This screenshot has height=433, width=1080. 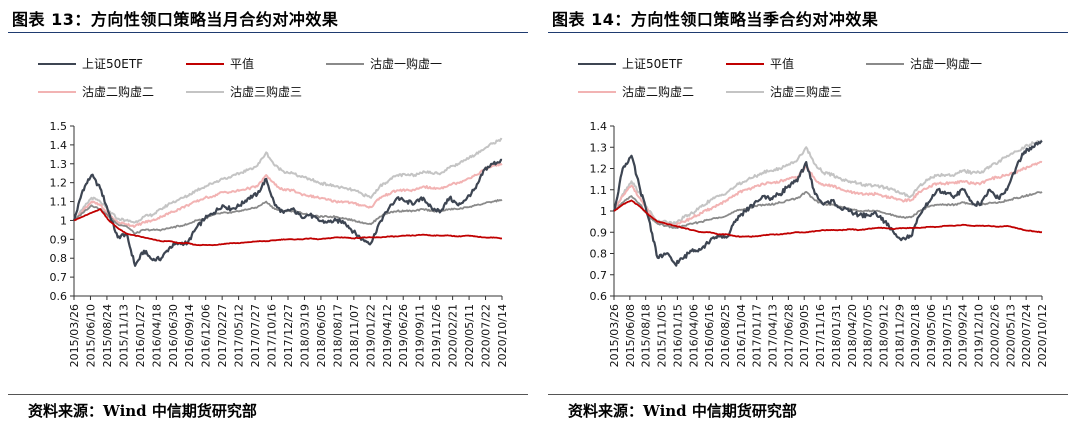 I want to click on x-tick-label: 2017/04/13, so click(x=773, y=335).